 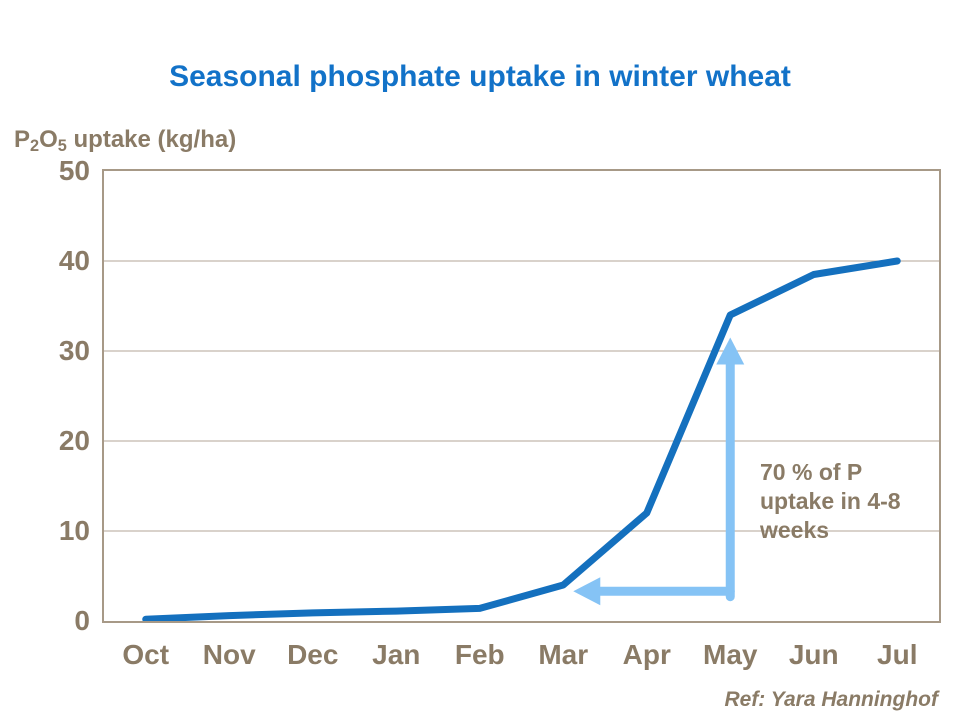 I want to click on y-tick-label-10: 10, so click(x=74, y=530).